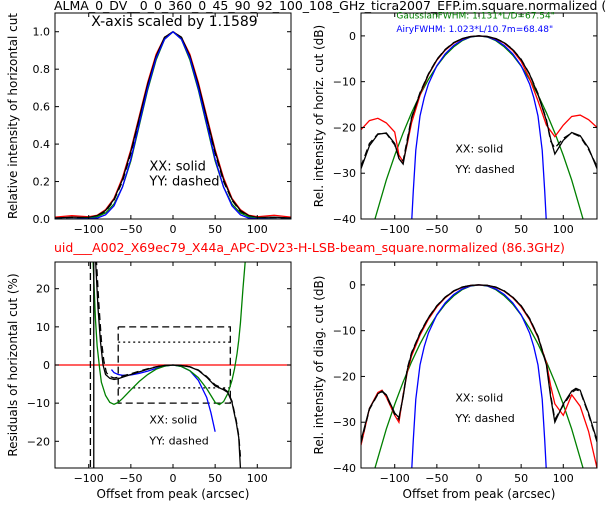 The height and width of the screenshot is (511, 607). What do you see at coordinates (43, 289) in the screenshot?
I see `y-tick-label: 20` at bounding box center [43, 289].